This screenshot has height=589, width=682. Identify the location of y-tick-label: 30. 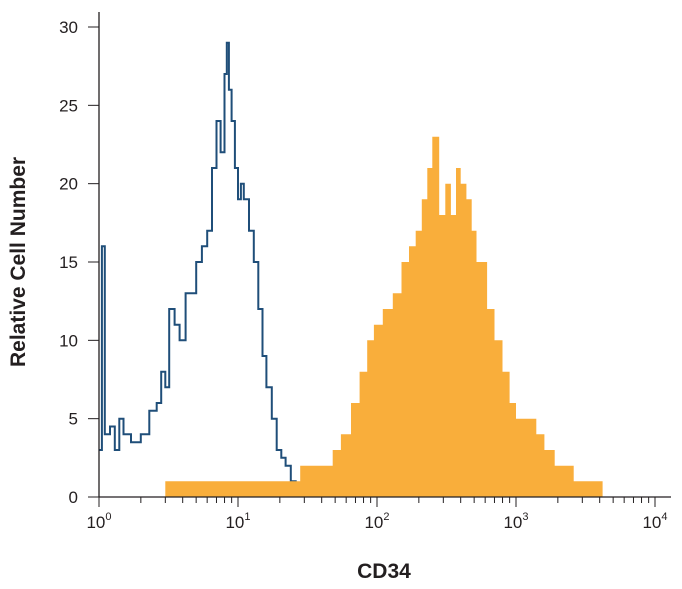
(68, 27).